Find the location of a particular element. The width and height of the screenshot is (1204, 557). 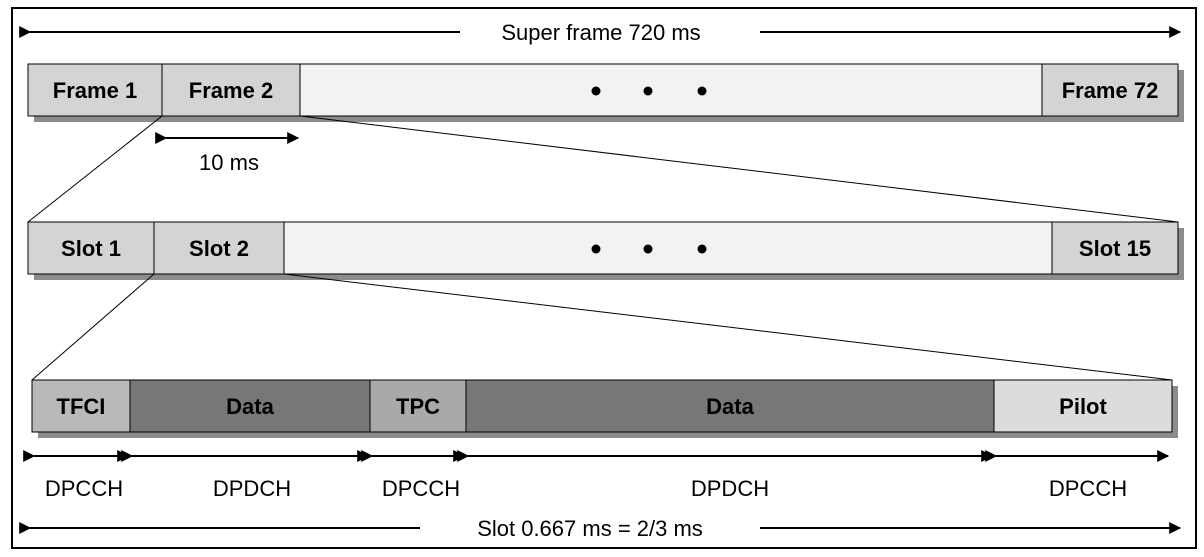

frame-1-box is located at coordinates (95, 90).